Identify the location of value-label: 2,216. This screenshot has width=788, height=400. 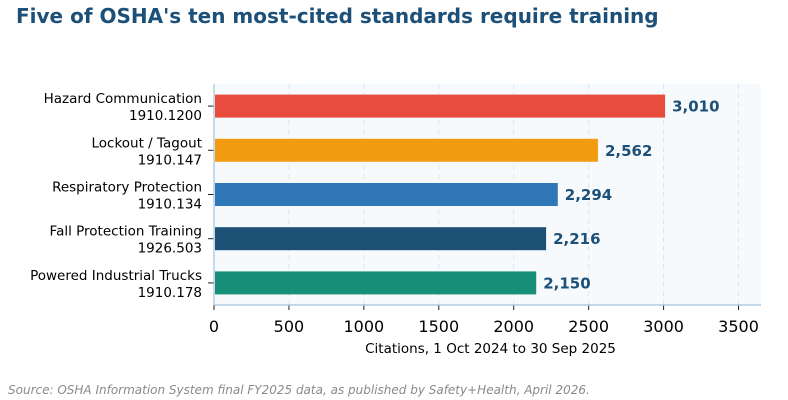
(576, 239).